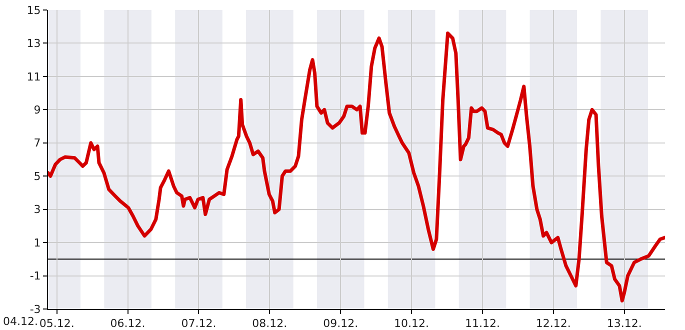 This screenshot has height=330, width=685. Describe the element at coordinates (128, 323) in the screenshot. I see `x-tick-label: 06.12.` at that location.